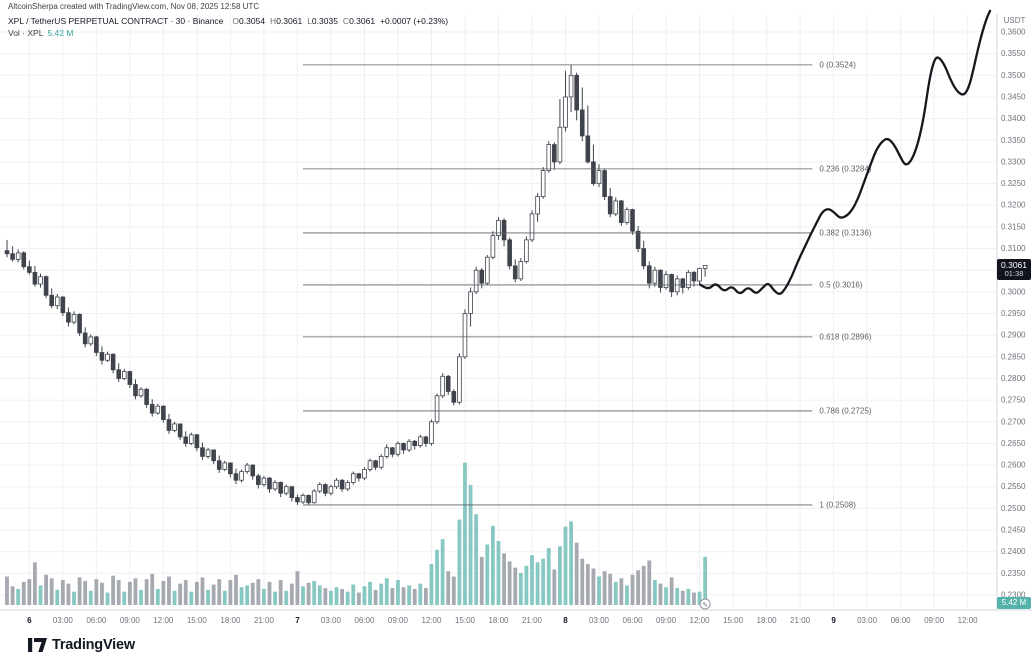 The image size is (1032, 660). Describe the element at coordinates (273, 21) in the screenshot. I see `ohlc-high-label: H` at that location.